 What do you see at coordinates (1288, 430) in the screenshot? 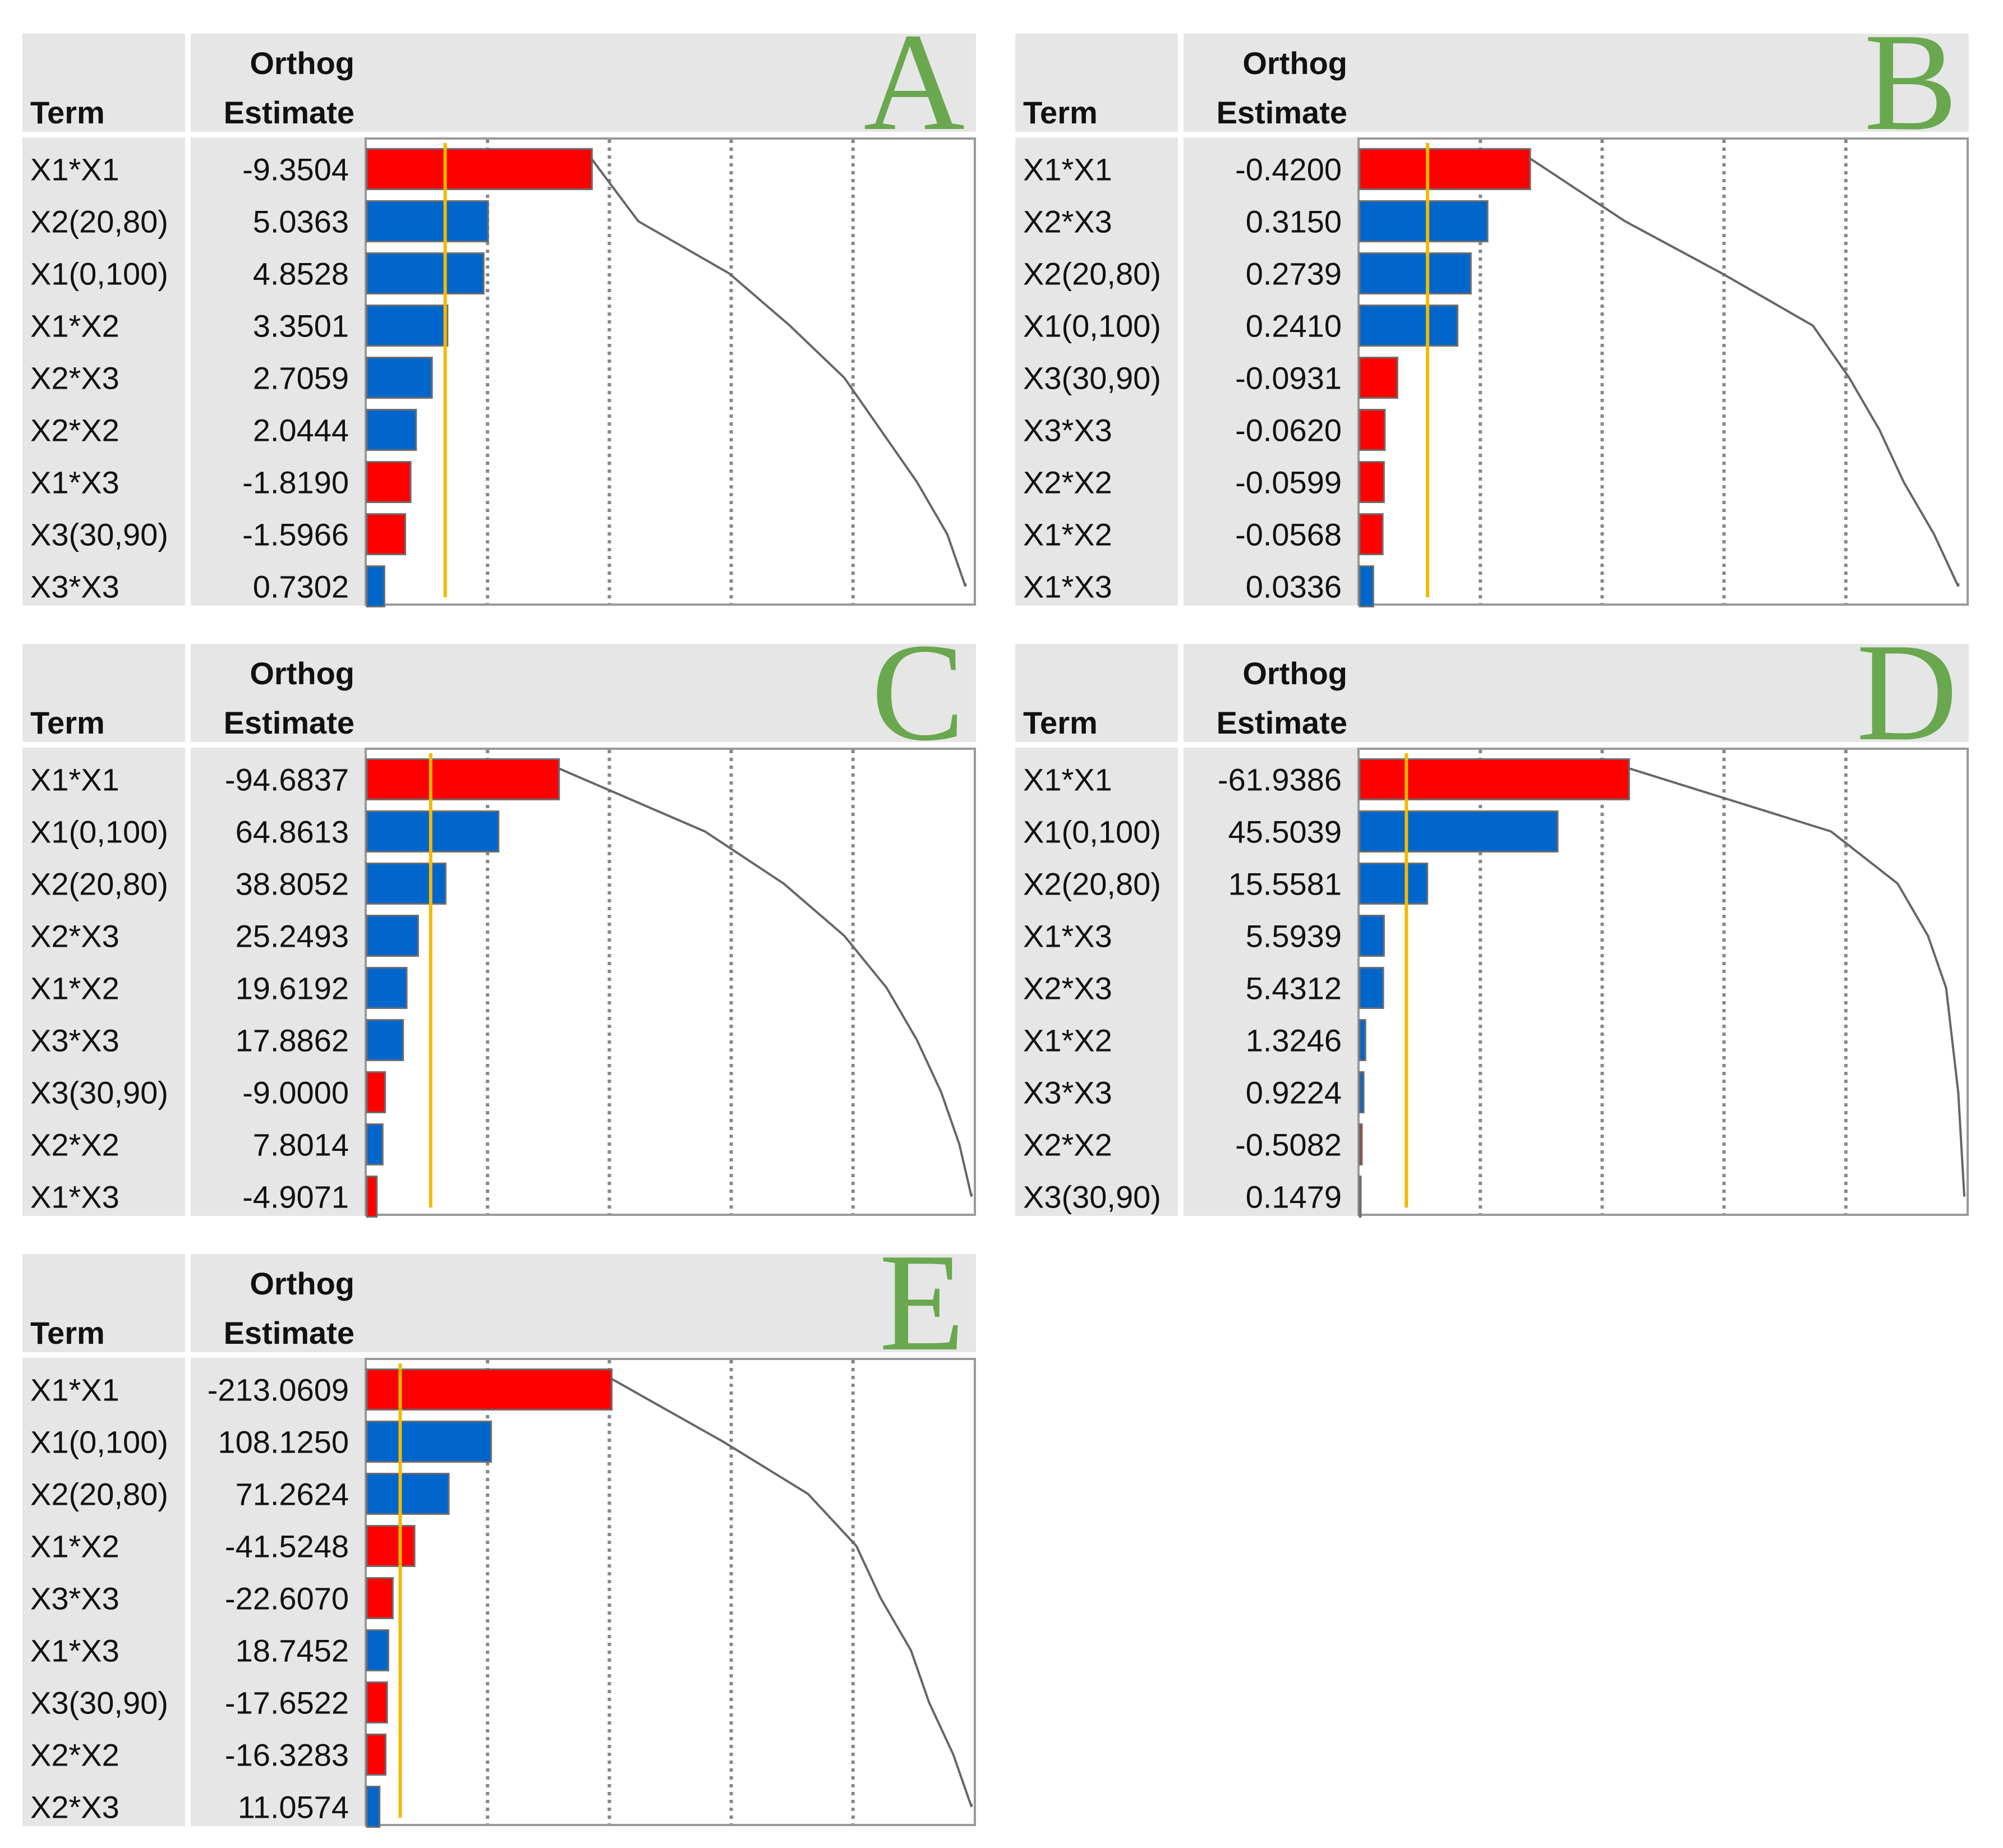
I see `estimate-value: -0.0620` at bounding box center [1288, 430].